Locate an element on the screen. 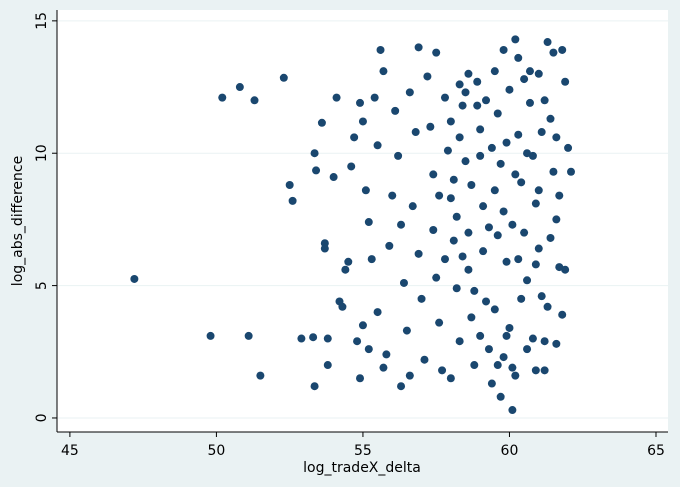 The image size is (680, 487). x-tick-label: 60 is located at coordinates (510, 451).